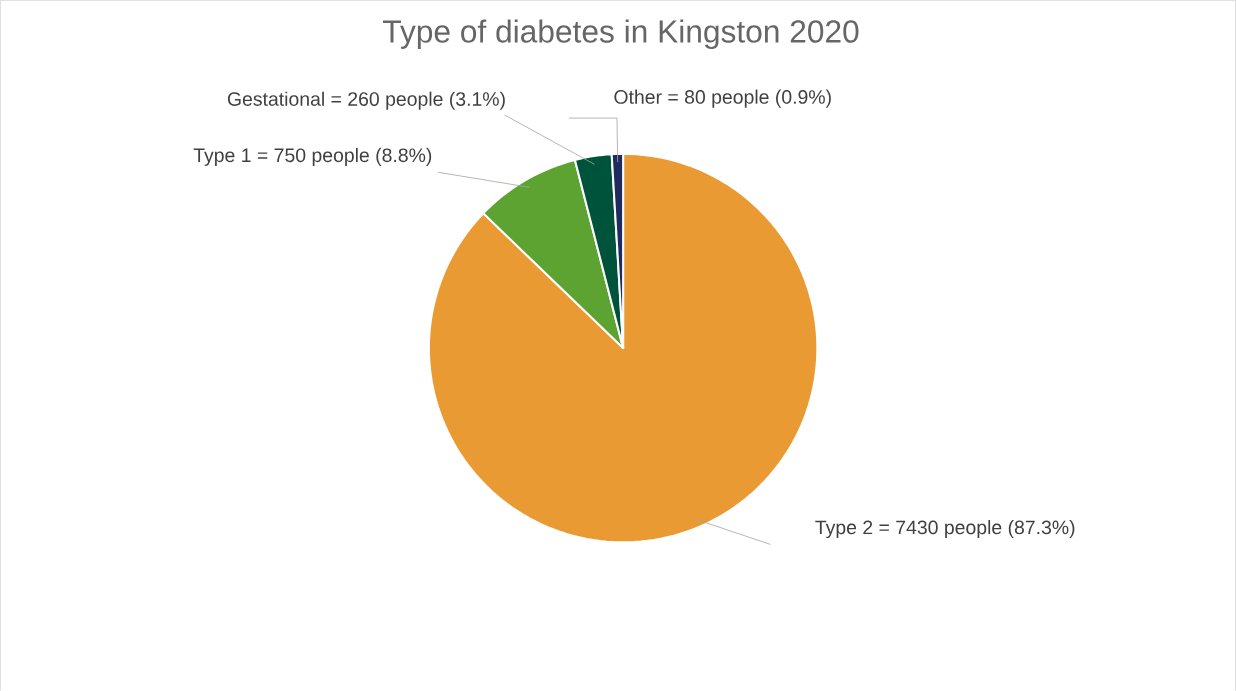 The image size is (1236, 691). I want to click on slice-label: Other = 80 people (0.9%), so click(722, 98).